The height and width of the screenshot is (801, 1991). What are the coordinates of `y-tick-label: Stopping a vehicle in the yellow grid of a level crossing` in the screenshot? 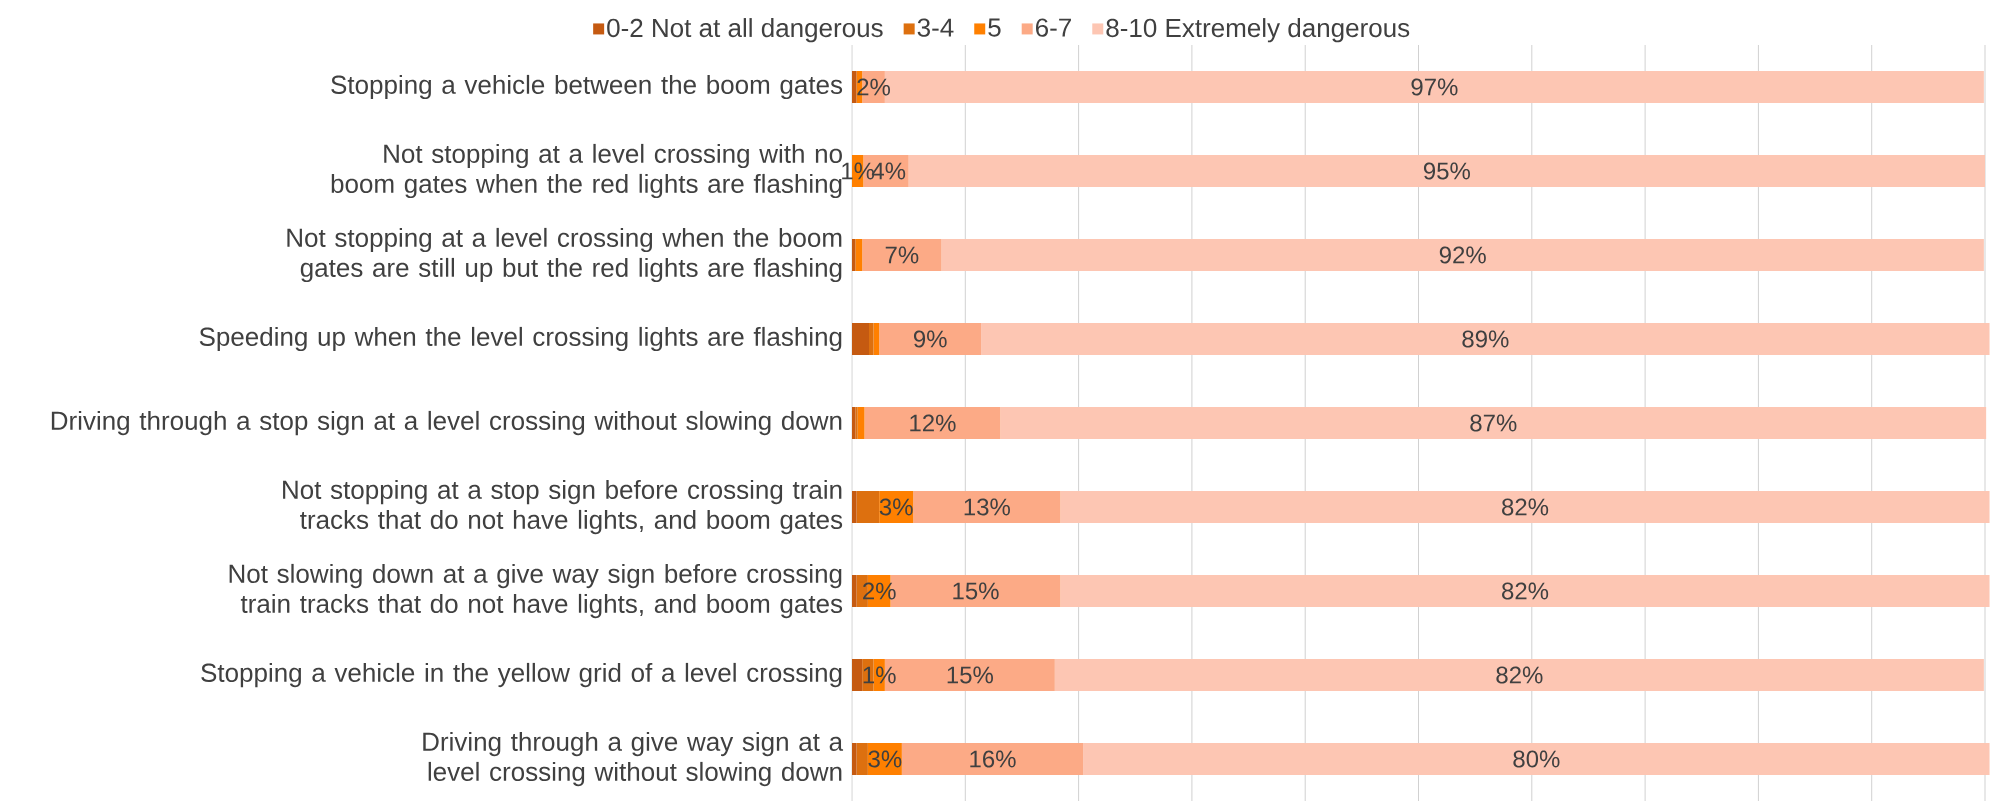 It's located at (521, 675).